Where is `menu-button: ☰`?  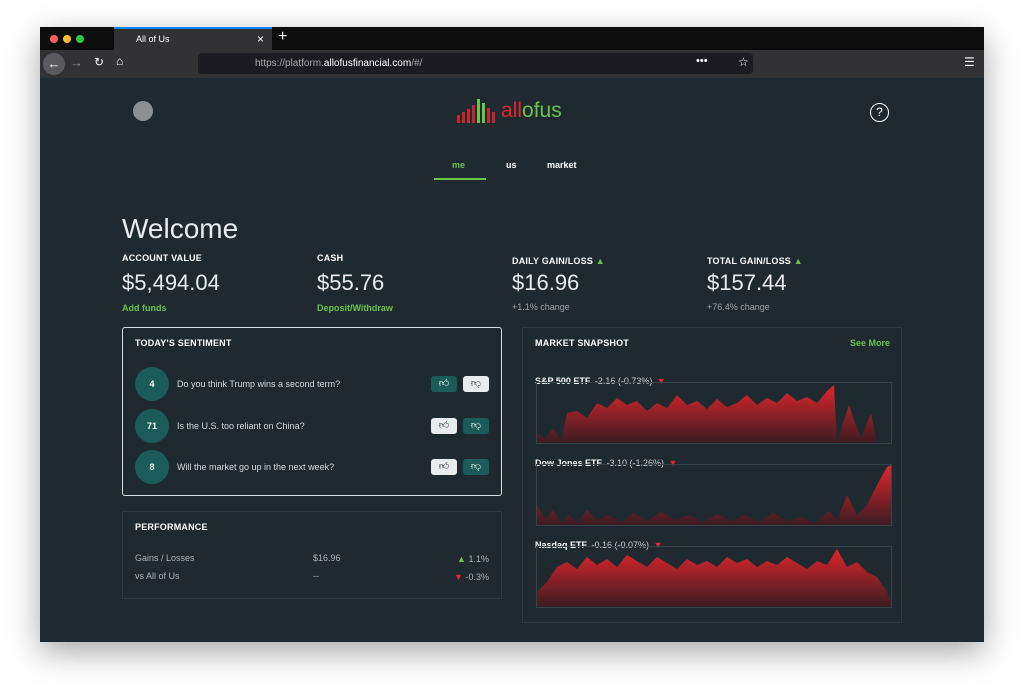 menu-button: ☰ is located at coordinates (969, 62).